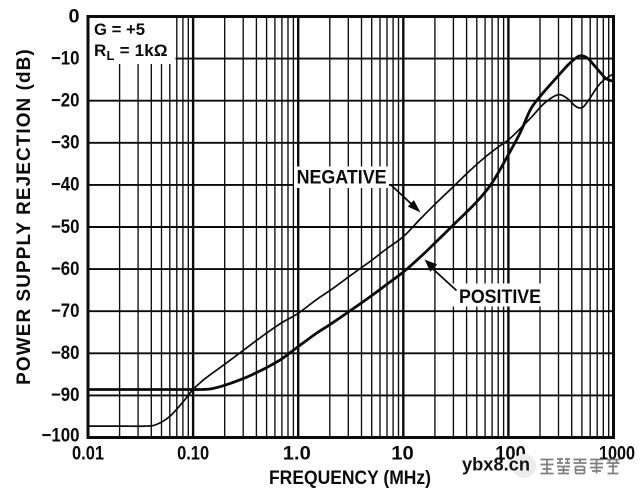  Describe the element at coordinates (65, 185) in the screenshot. I see `svg-text: −40` at that location.